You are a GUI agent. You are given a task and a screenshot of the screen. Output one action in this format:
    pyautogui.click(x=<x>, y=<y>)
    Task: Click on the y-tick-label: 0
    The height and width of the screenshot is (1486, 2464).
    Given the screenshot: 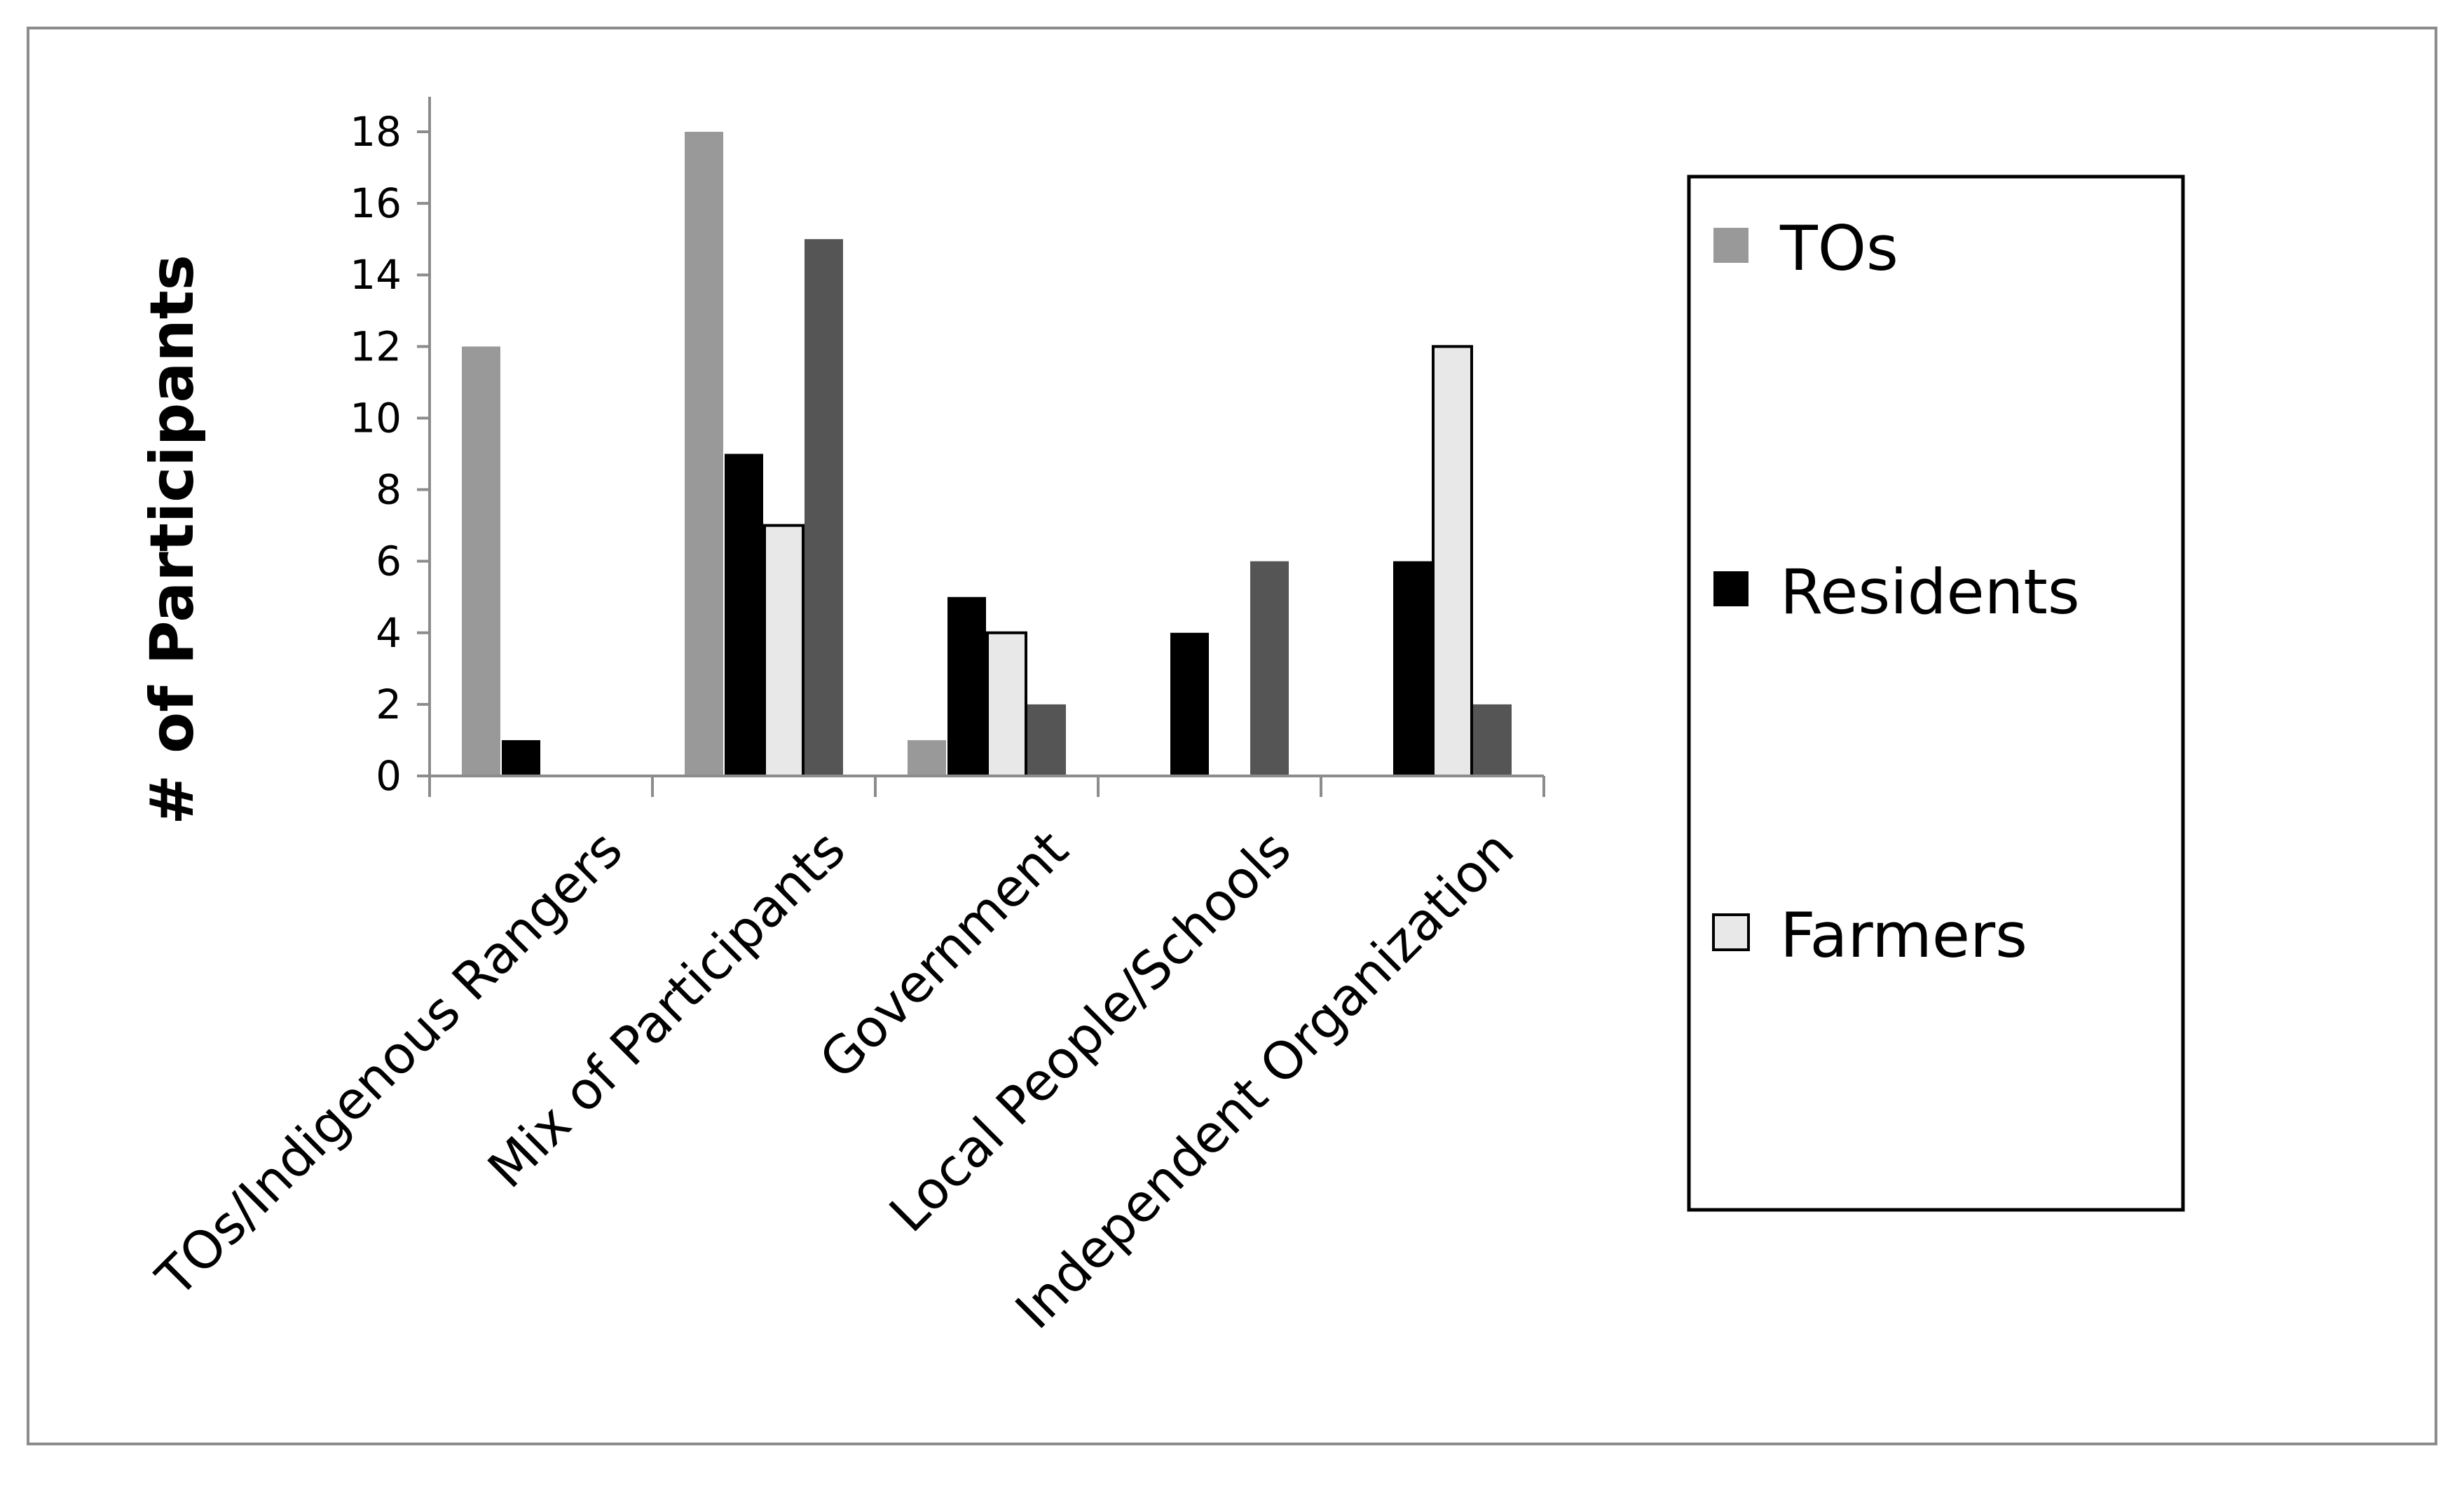 What is the action you would take?
    pyautogui.click(x=389, y=776)
    